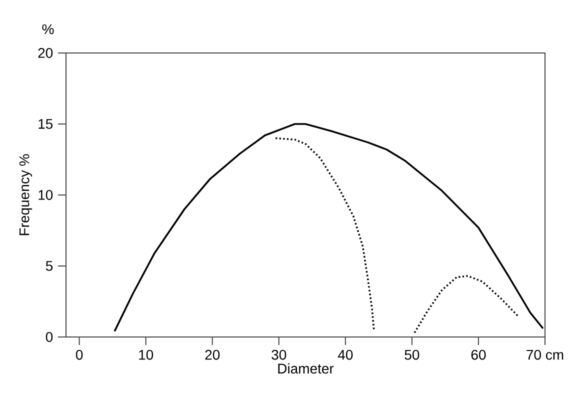 This screenshot has height=403, width=577. I want to click on y-tick-label: 20, so click(45, 53).